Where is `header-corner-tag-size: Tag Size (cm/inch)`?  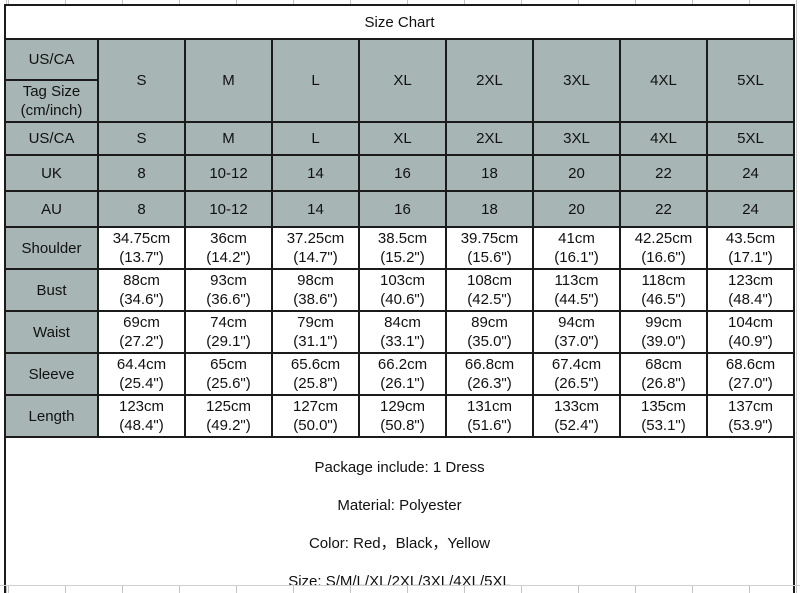
header-corner-tag-size: Tag Size (cm/inch) is located at coordinates (51, 101).